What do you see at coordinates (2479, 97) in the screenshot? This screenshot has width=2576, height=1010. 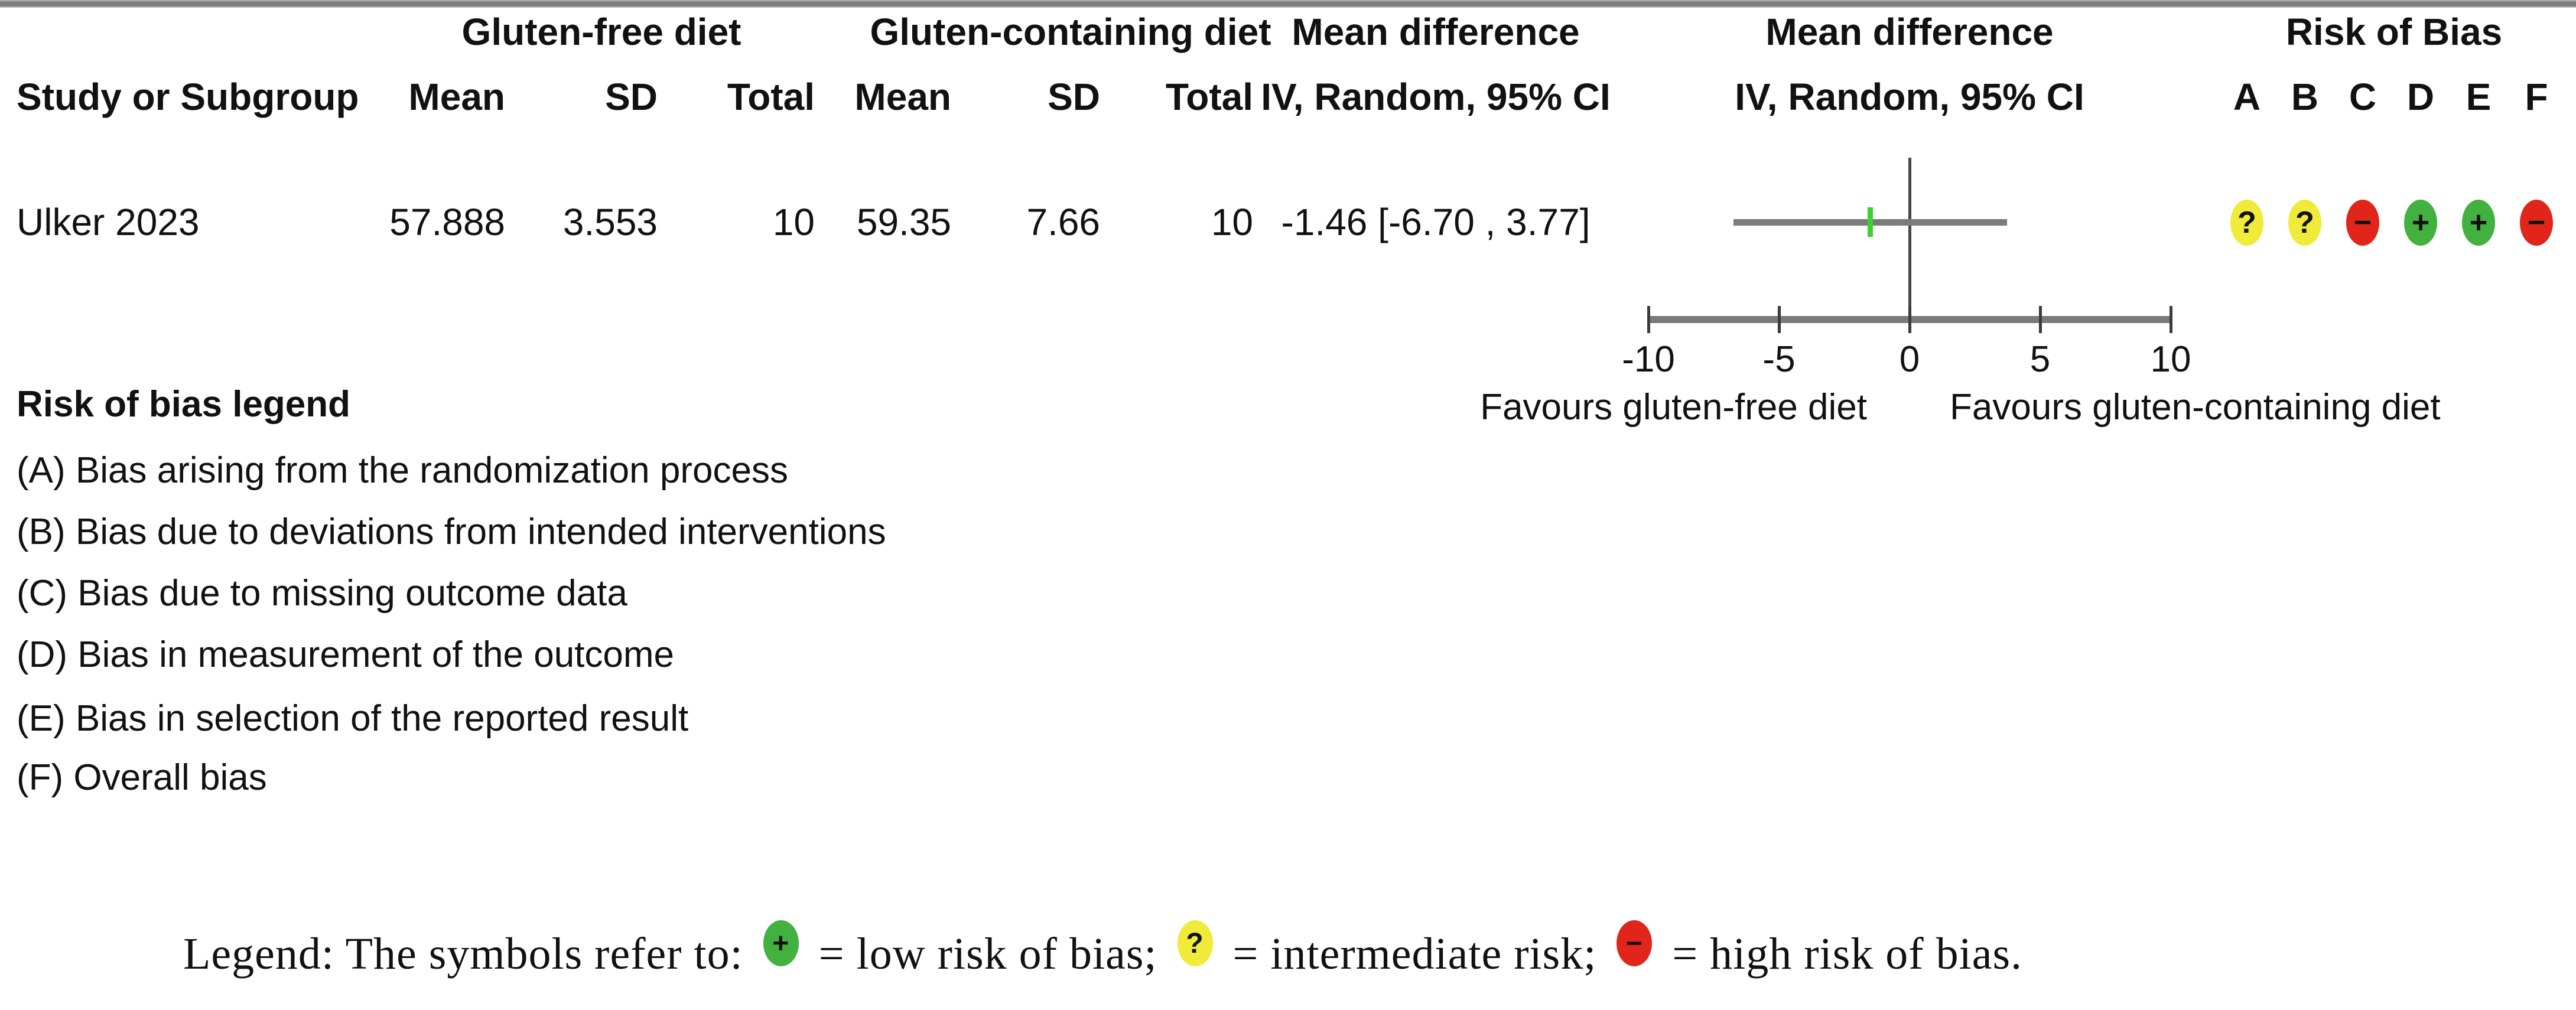 I see `rob-letter-e: E` at bounding box center [2479, 97].